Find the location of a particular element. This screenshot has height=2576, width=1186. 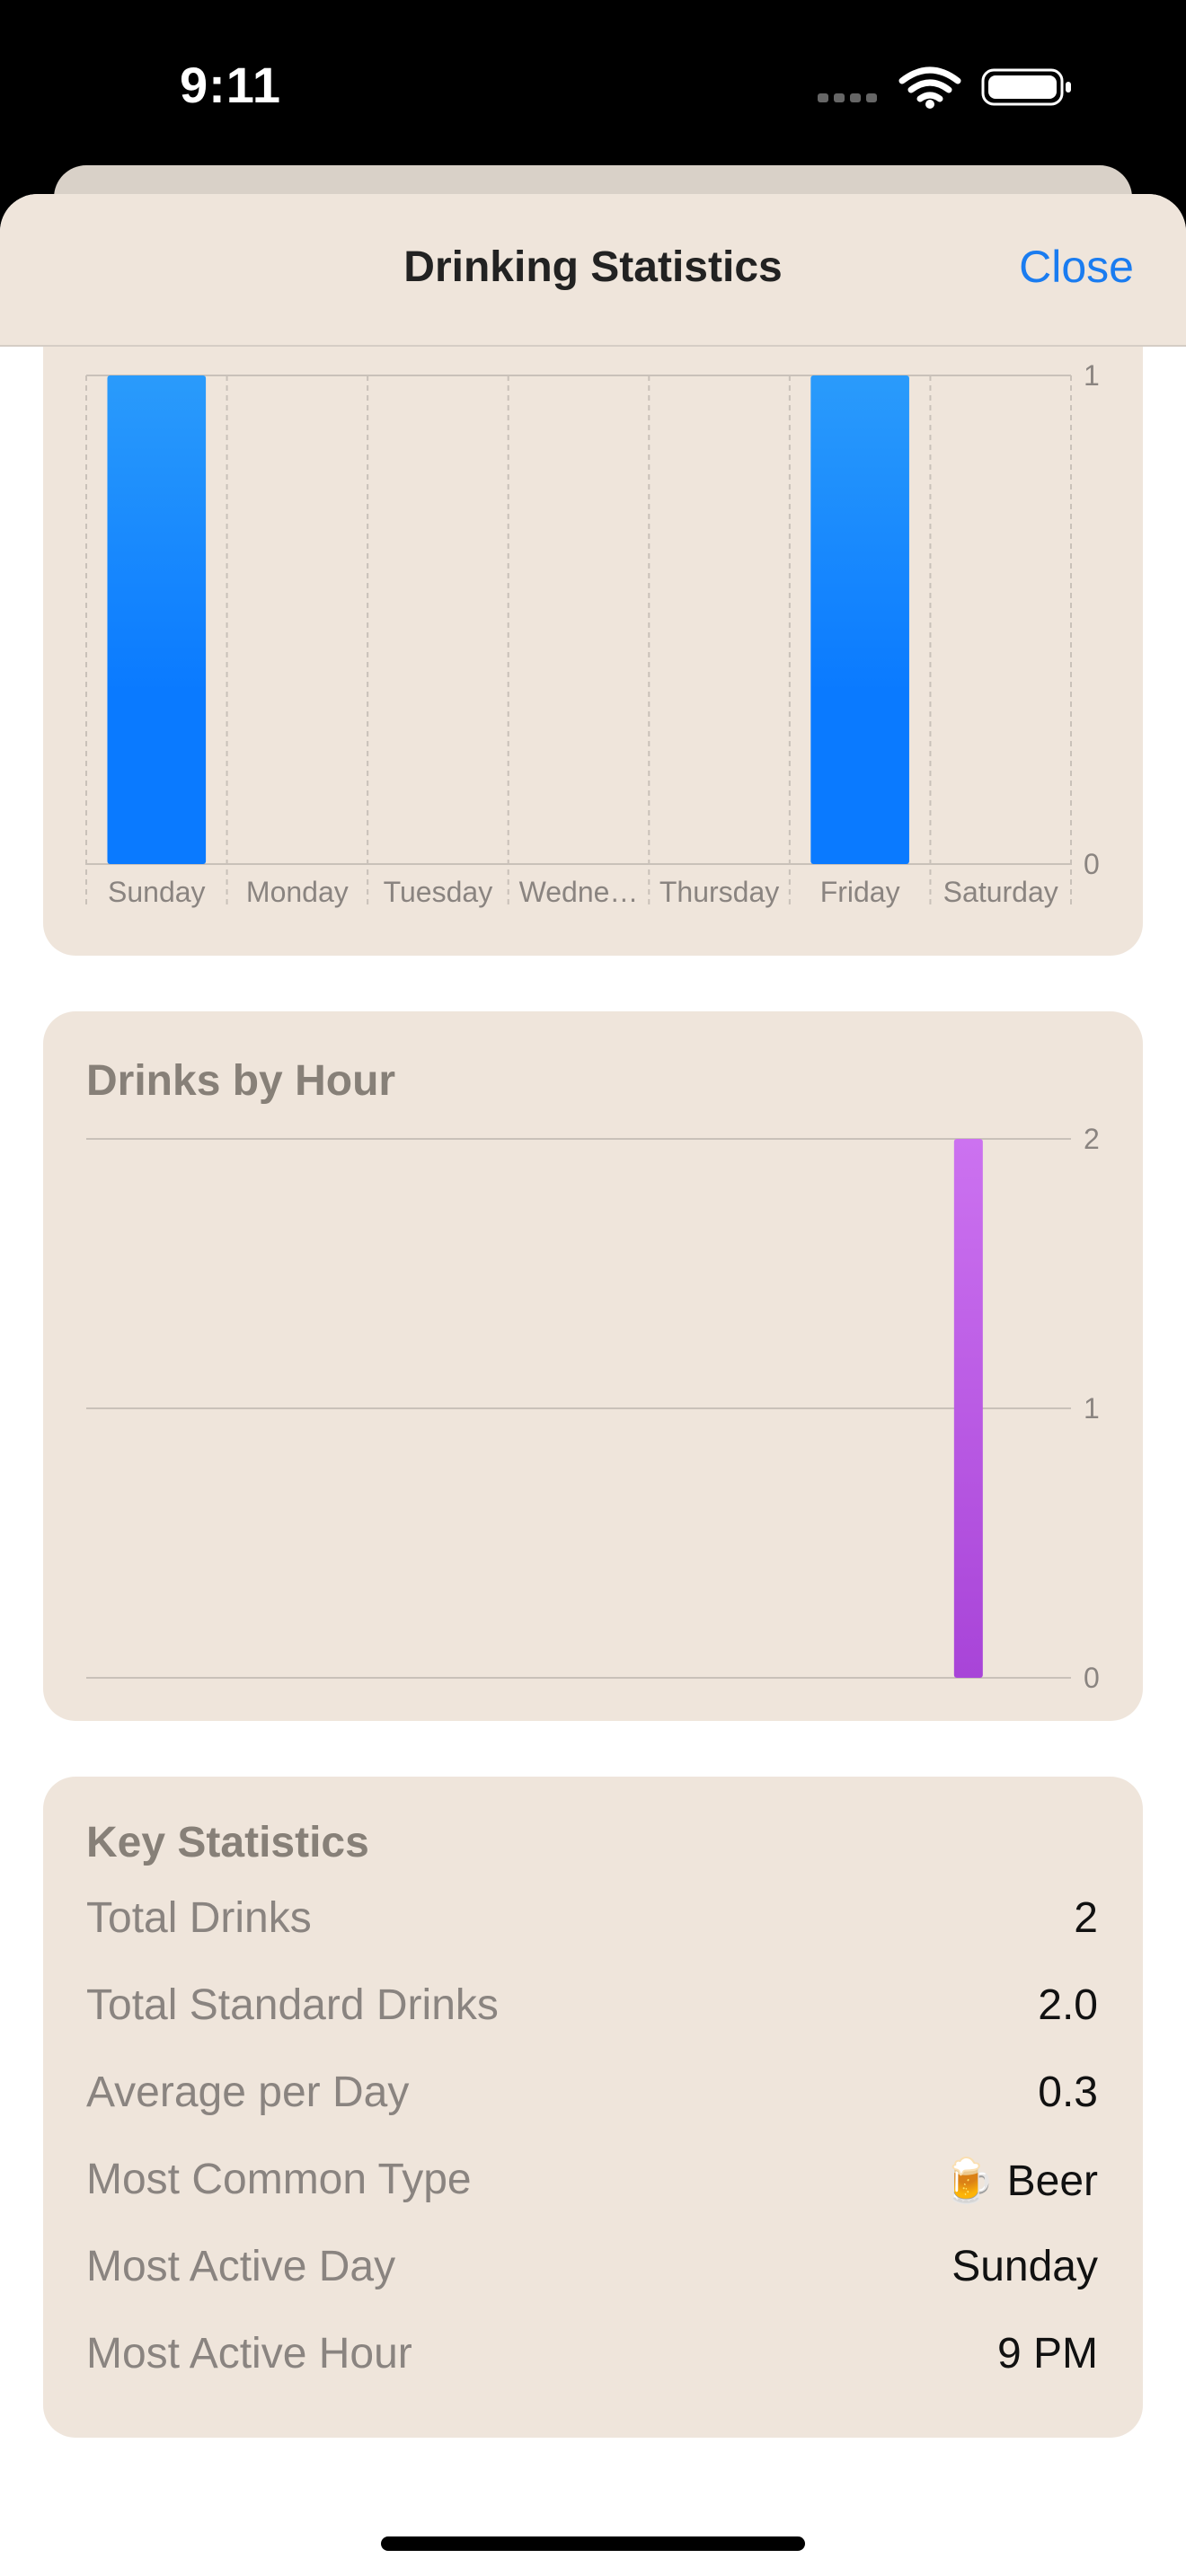

x-tick-label: Thursday is located at coordinates (719, 892).